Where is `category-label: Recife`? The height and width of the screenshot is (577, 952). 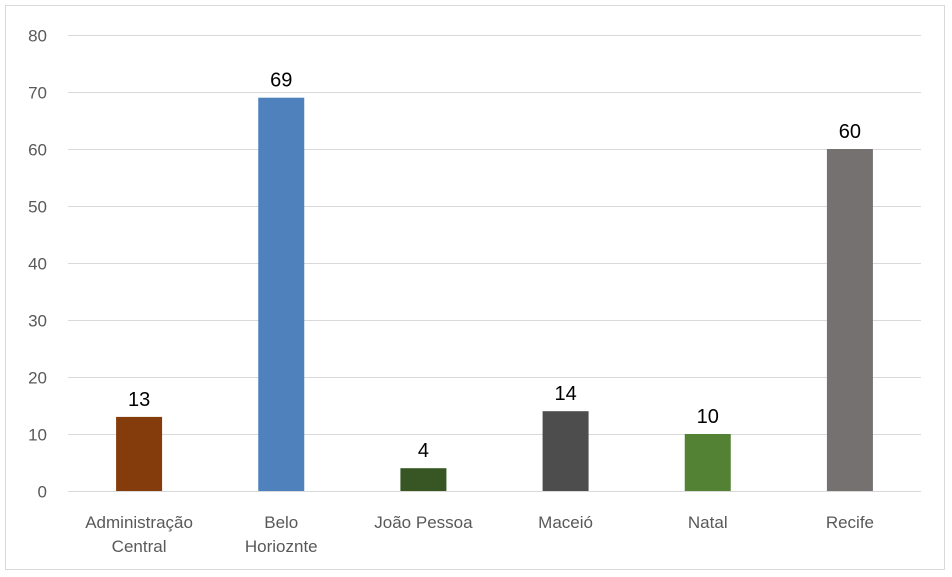
category-label: Recife is located at coordinates (850, 522).